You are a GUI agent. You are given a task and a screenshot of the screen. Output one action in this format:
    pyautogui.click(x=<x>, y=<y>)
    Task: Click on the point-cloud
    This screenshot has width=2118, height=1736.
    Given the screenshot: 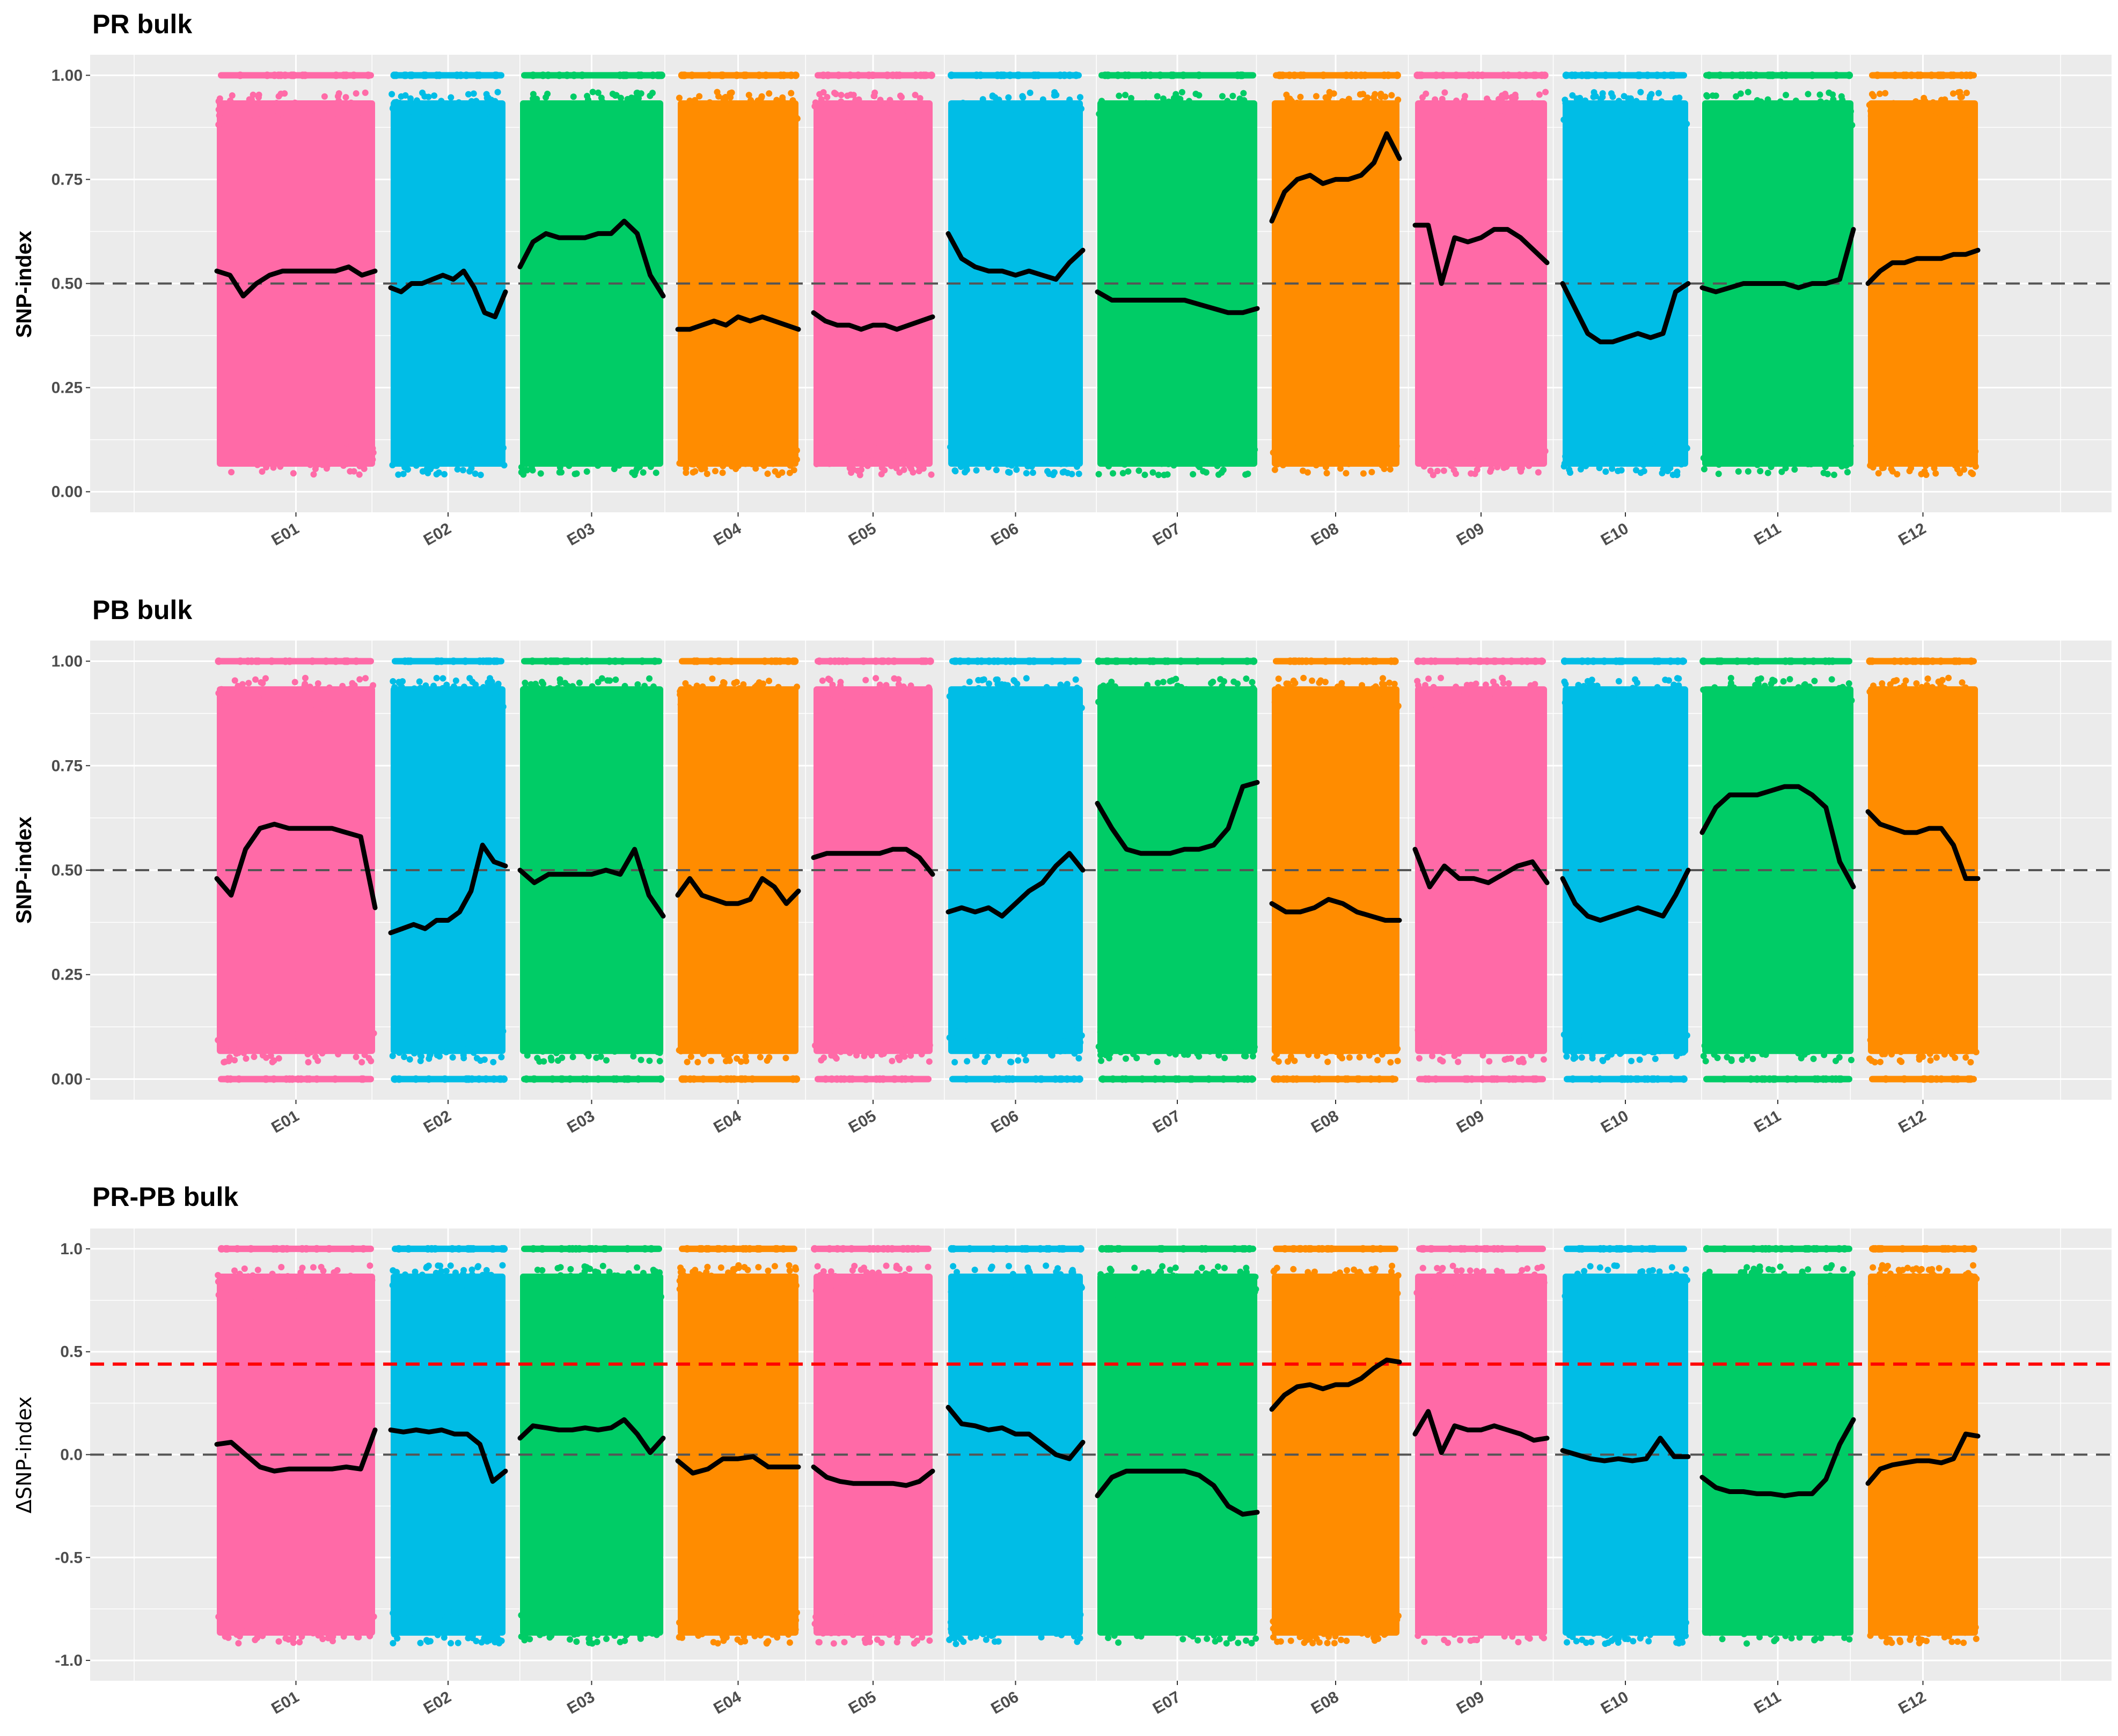 What is the action you would take?
    pyautogui.click(x=738, y=283)
    